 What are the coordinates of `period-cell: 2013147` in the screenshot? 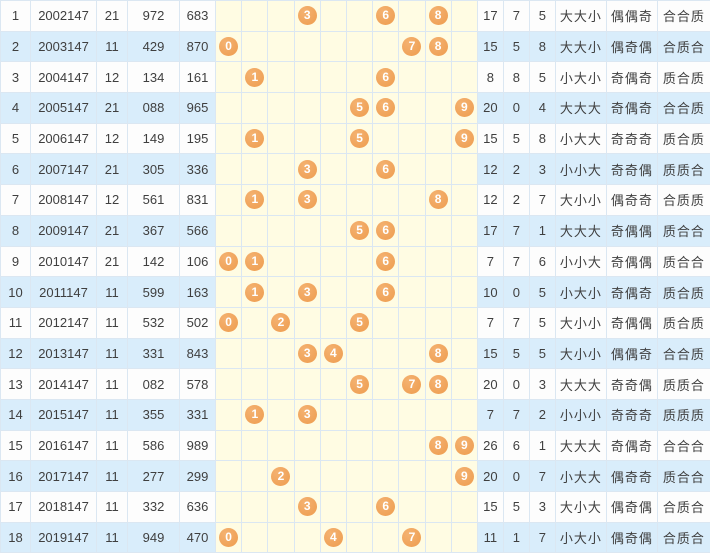 It's located at (63, 353).